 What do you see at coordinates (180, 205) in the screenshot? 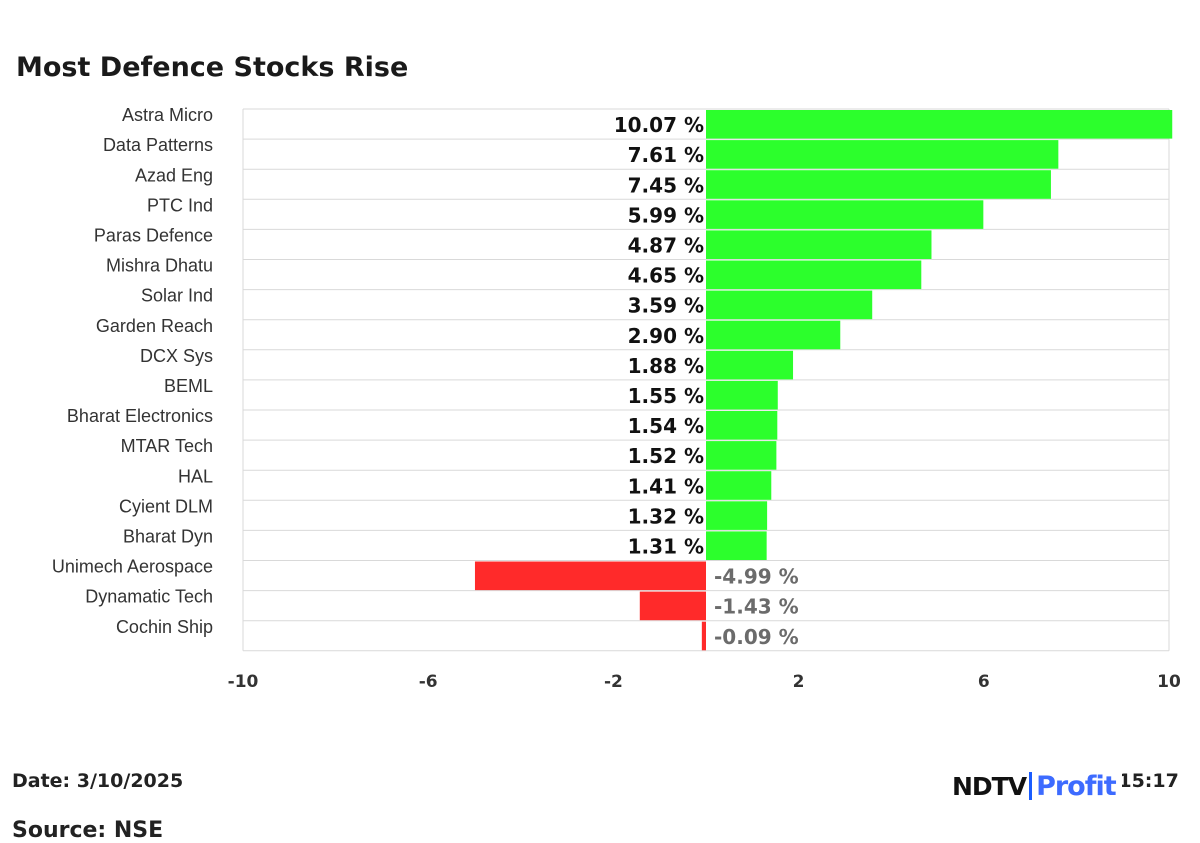
I see `category-label: PTC Ind` at bounding box center [180, 205].